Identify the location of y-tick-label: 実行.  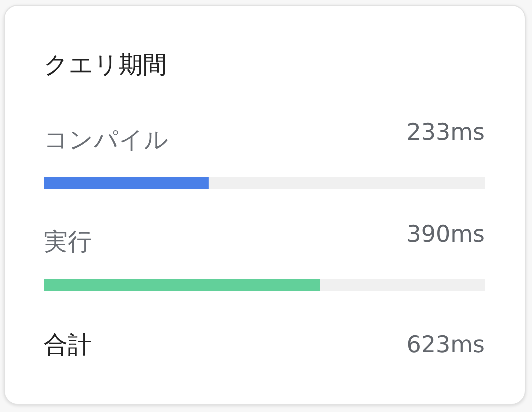
(68, 242).